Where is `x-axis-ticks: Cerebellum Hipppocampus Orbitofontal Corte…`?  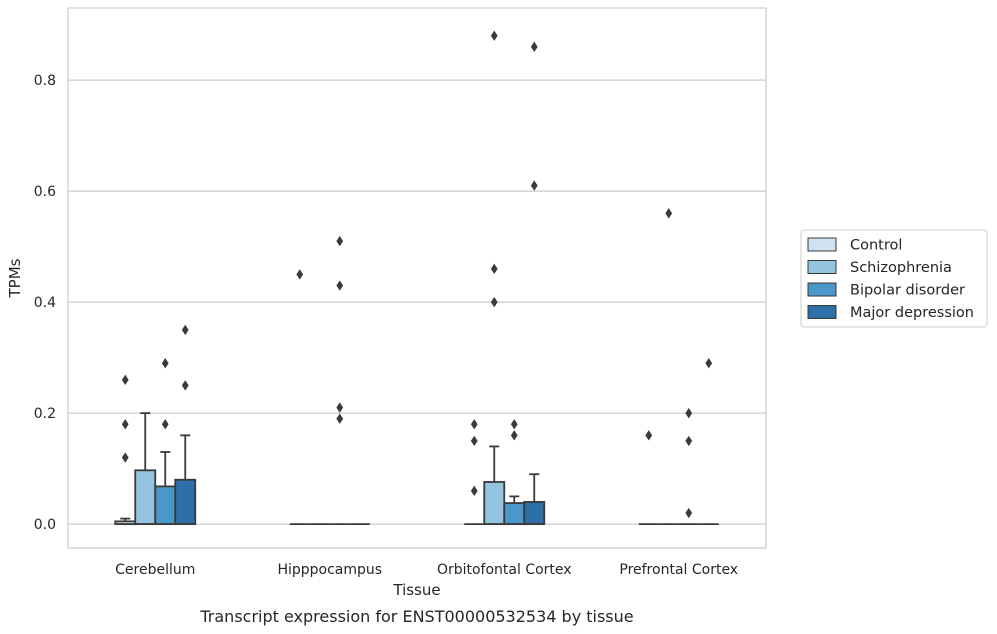
x-axis-ticks: Cerebellum Hipppocampus Orbitofontal Corte… is located at coordinates (426, 570).